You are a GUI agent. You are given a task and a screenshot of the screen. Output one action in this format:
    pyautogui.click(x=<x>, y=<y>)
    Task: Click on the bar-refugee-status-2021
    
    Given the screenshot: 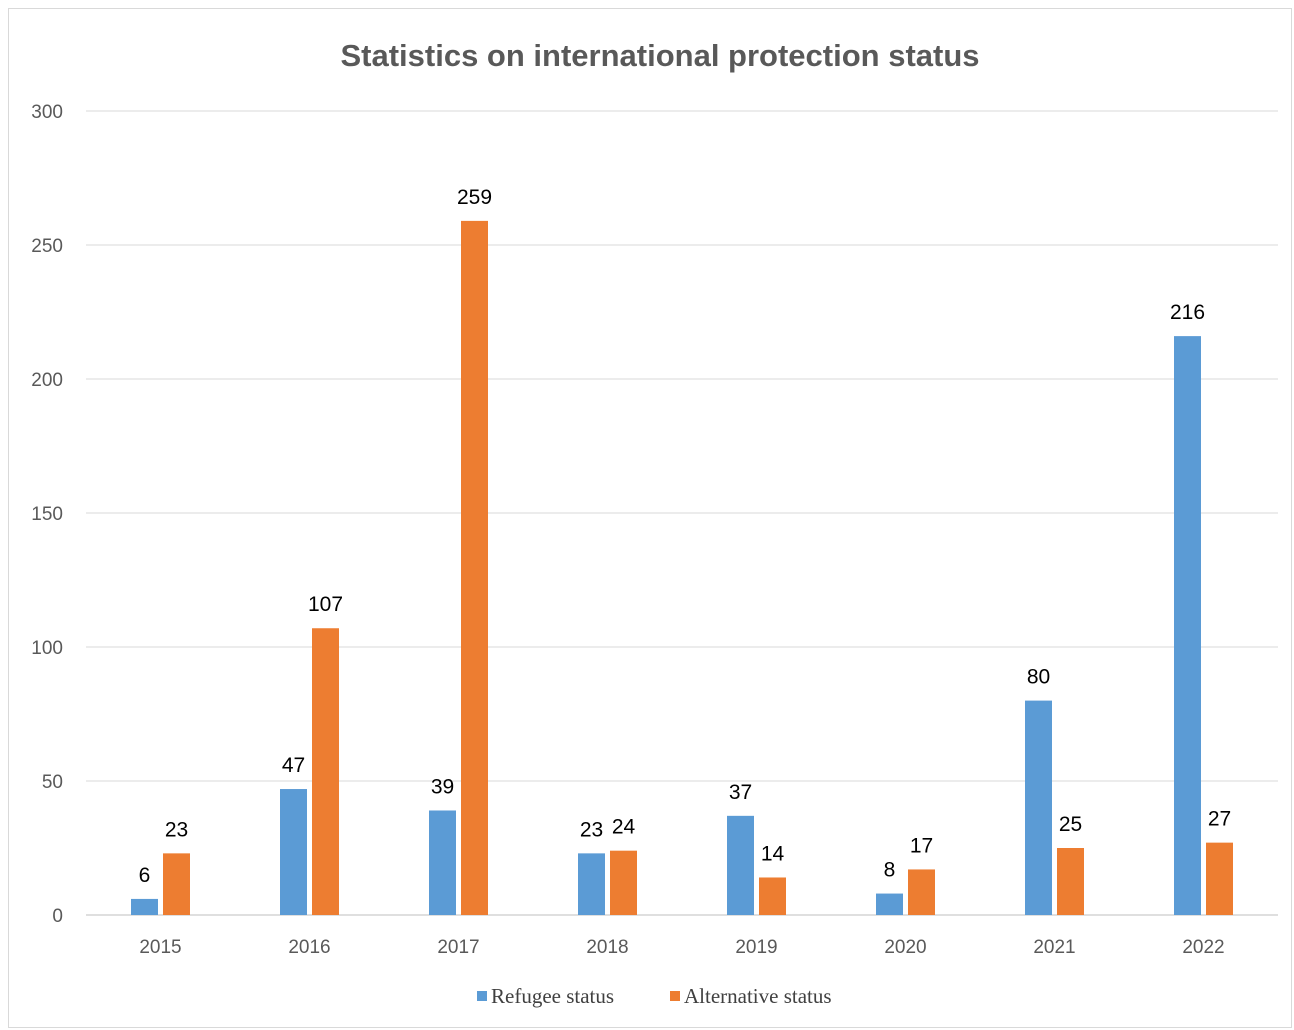 What is the action you would take?
    pyautogui.click(x=1038, y=807)
    